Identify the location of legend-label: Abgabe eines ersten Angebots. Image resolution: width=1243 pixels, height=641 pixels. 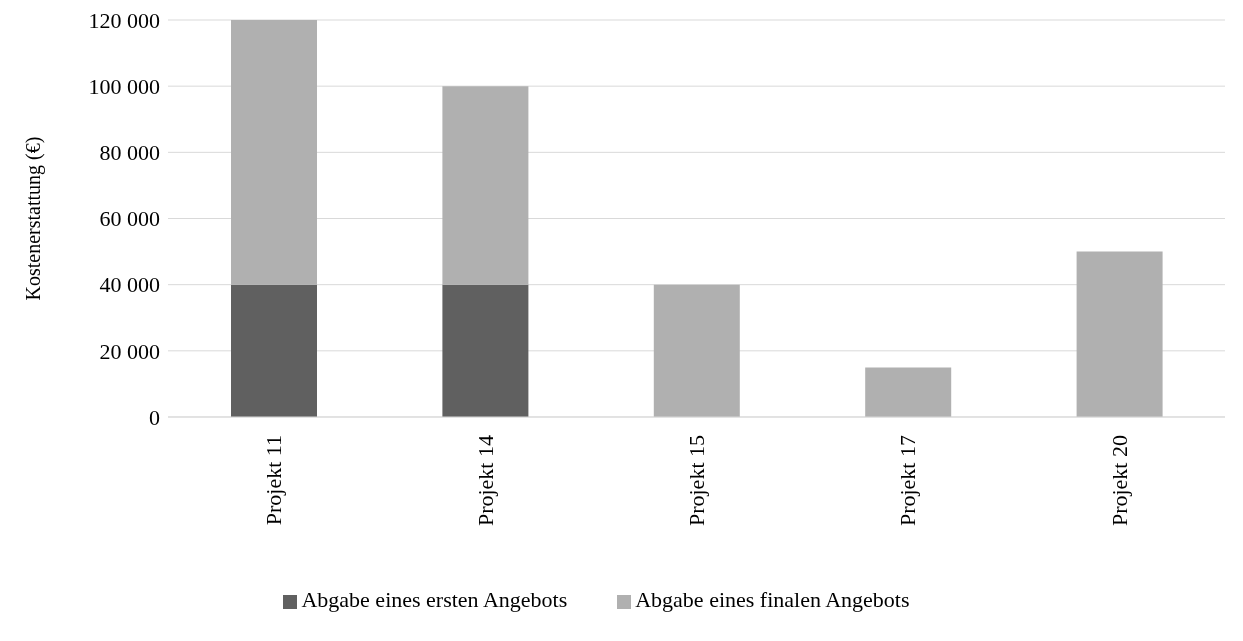
(434, 599).